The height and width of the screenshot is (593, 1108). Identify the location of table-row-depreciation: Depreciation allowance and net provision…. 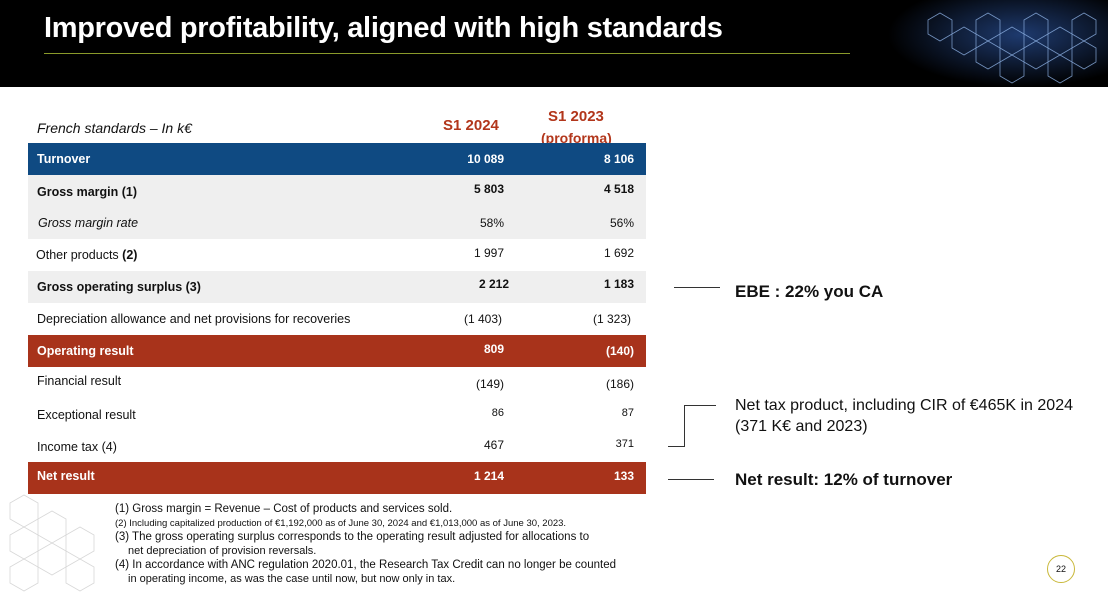
(337, 319).